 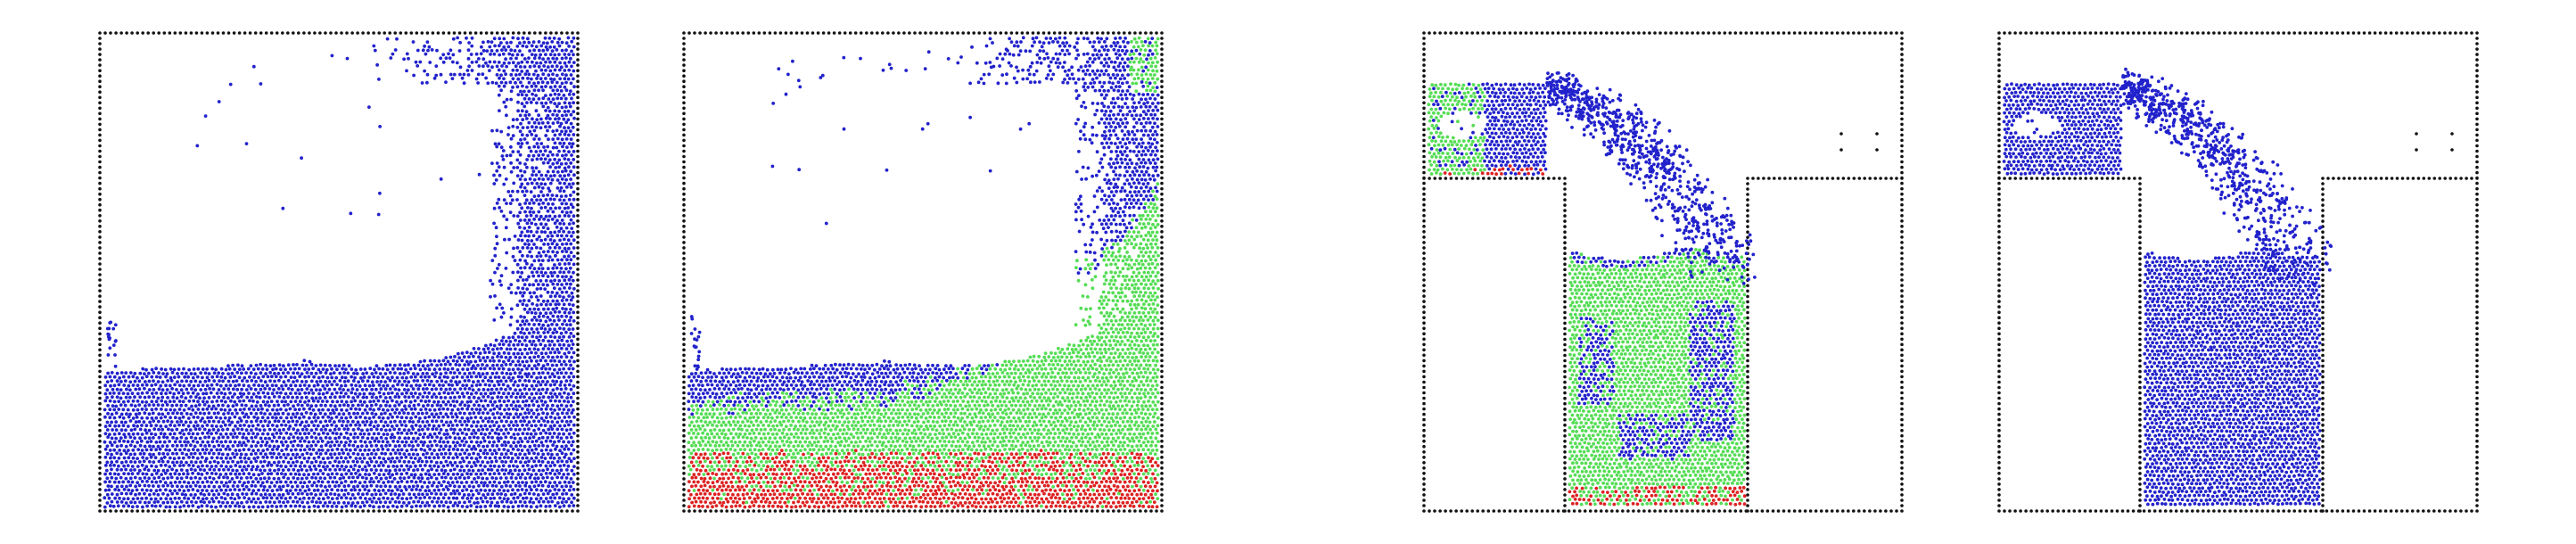 I want to click on fluid-particles-red, so click(x=923, y=479).